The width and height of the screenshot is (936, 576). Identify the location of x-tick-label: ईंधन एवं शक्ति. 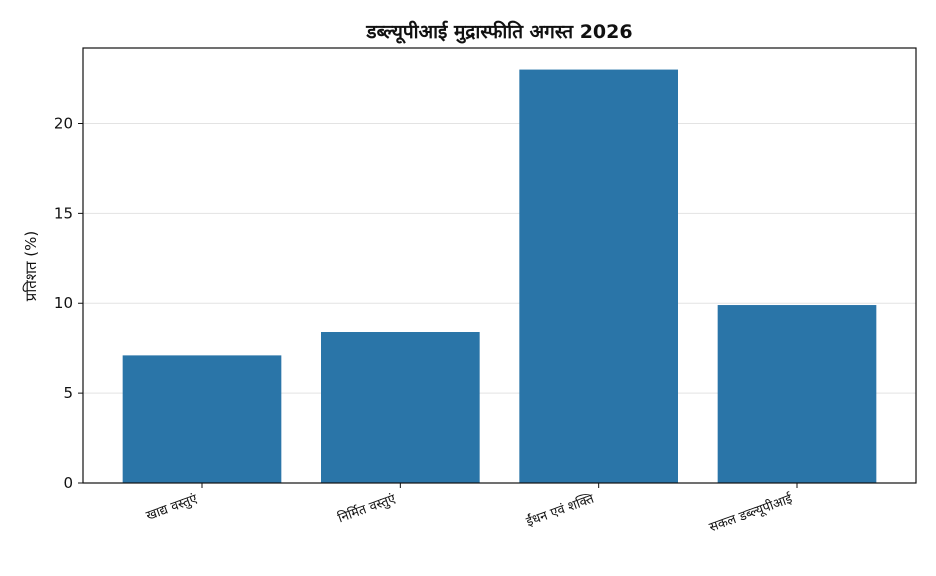
(560, 510).